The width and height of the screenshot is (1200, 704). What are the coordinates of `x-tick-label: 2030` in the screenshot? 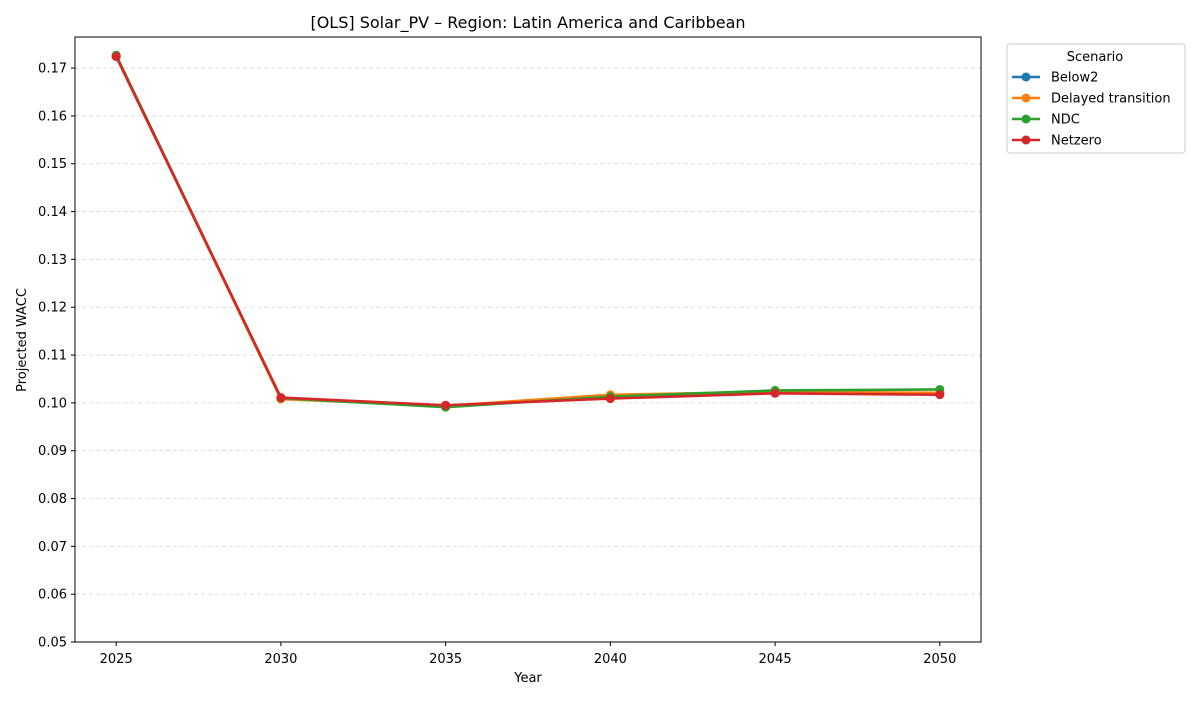 It's located at (280, 659).